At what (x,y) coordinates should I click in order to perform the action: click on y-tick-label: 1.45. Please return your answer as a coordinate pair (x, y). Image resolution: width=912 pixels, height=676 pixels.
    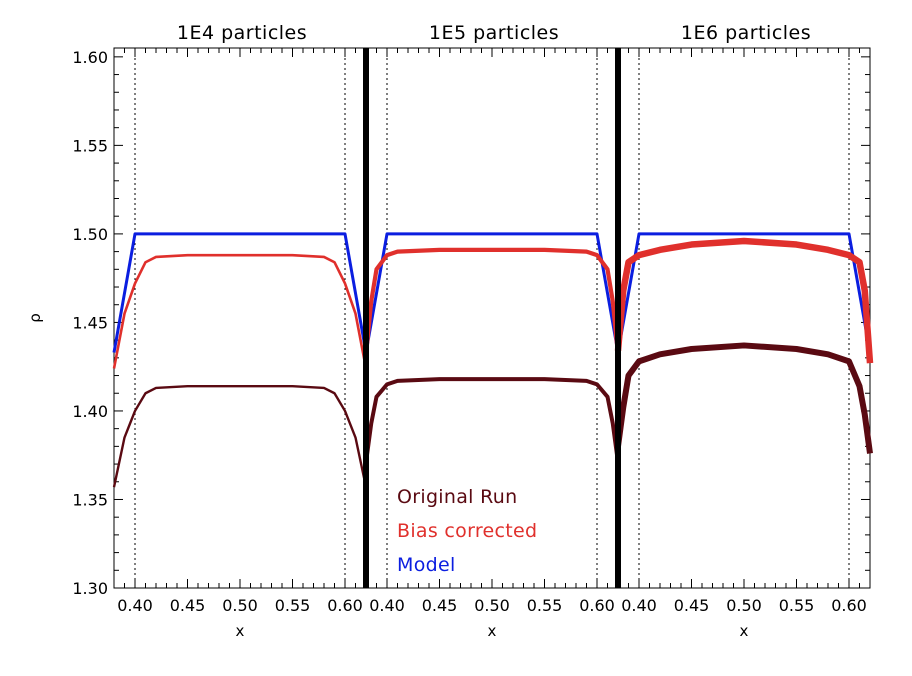
    Looking at the image, I should click on (90, 322).